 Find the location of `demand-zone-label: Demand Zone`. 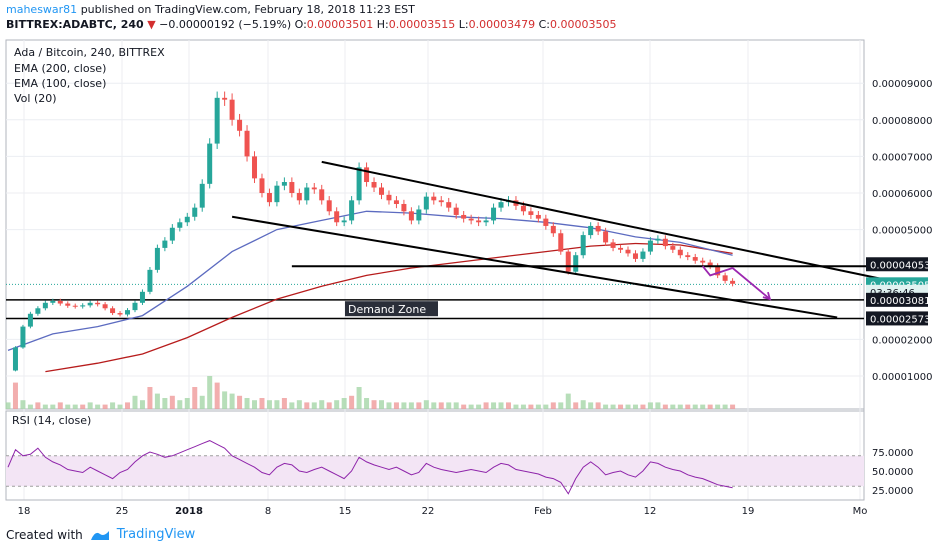

demand-zone-label: Demand Zone is located at coordinates (387, 309).